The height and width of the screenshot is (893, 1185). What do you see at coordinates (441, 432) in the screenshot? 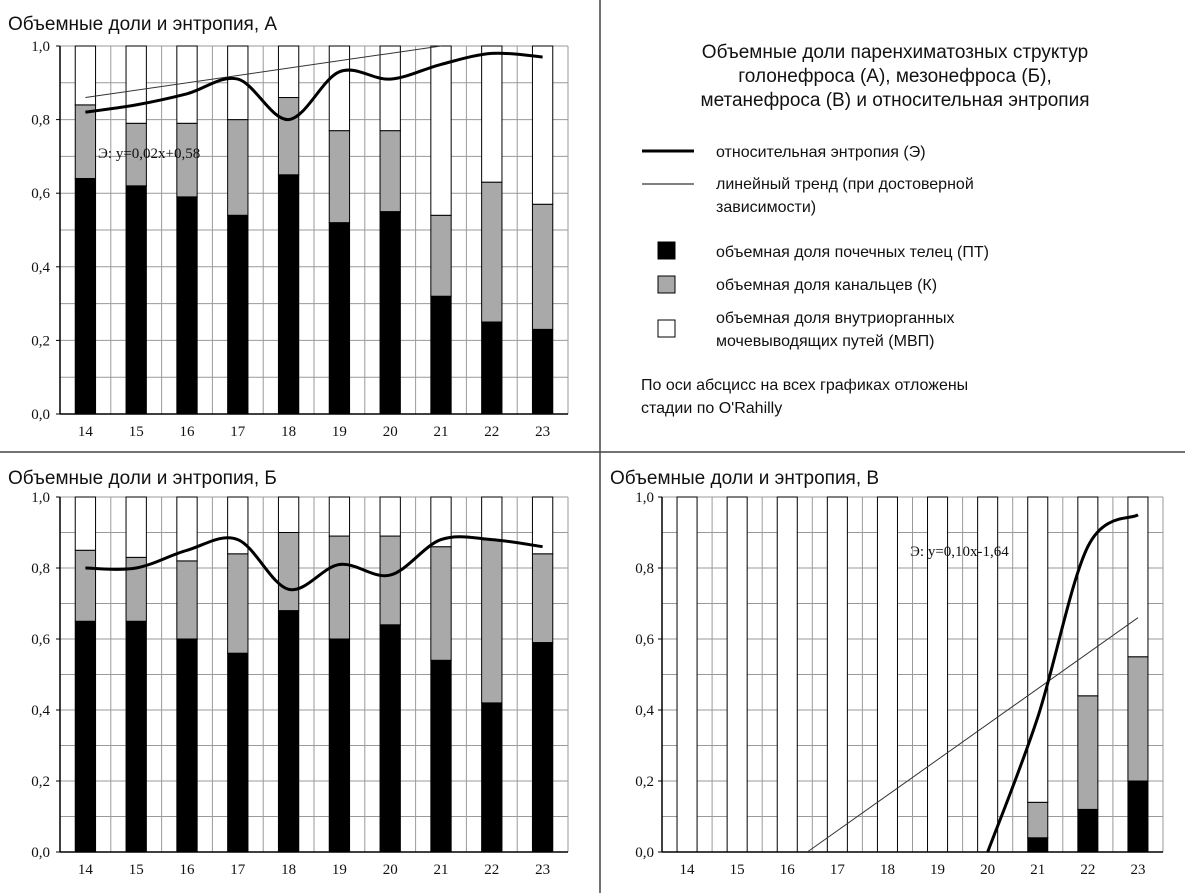
I see `x-tick-label: 21` at bounding box center [441, 432].